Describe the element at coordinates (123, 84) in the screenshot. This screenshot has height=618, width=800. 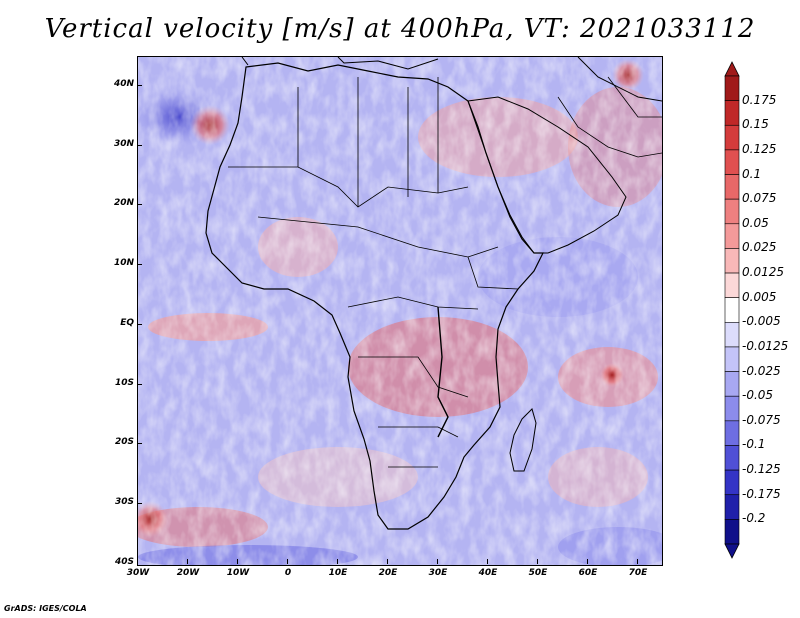
I see `lat-label-40n: 40N` at that location.